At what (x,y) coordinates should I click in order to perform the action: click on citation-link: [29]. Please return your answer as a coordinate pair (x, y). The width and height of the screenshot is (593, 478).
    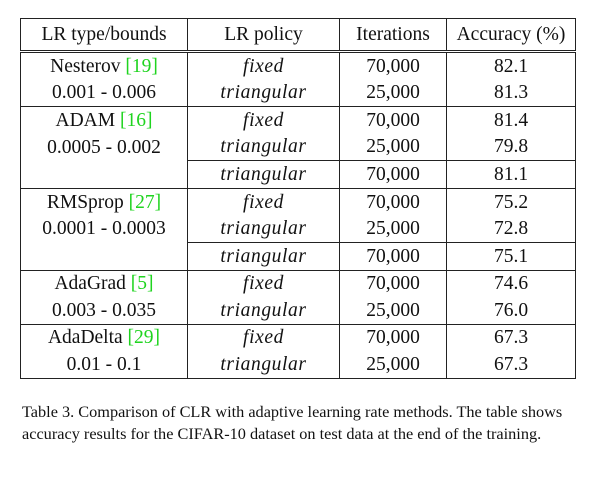
    Looking at the image, I should click on (144, 337).